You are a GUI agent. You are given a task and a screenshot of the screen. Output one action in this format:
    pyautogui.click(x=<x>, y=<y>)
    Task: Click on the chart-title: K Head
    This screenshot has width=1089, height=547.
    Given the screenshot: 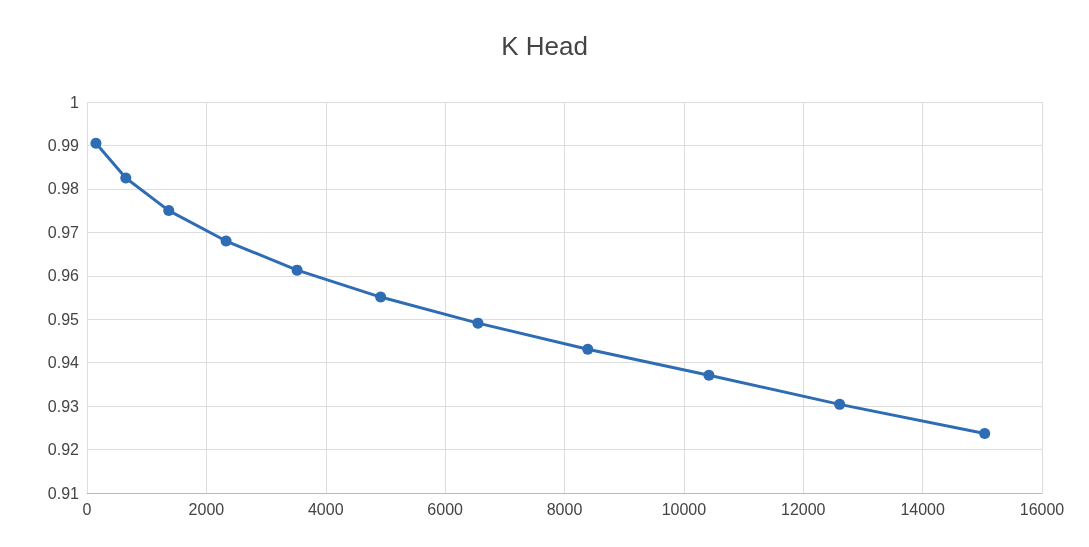 What is the action you would take?
    pyautogui.click(x=544, y=46)
    